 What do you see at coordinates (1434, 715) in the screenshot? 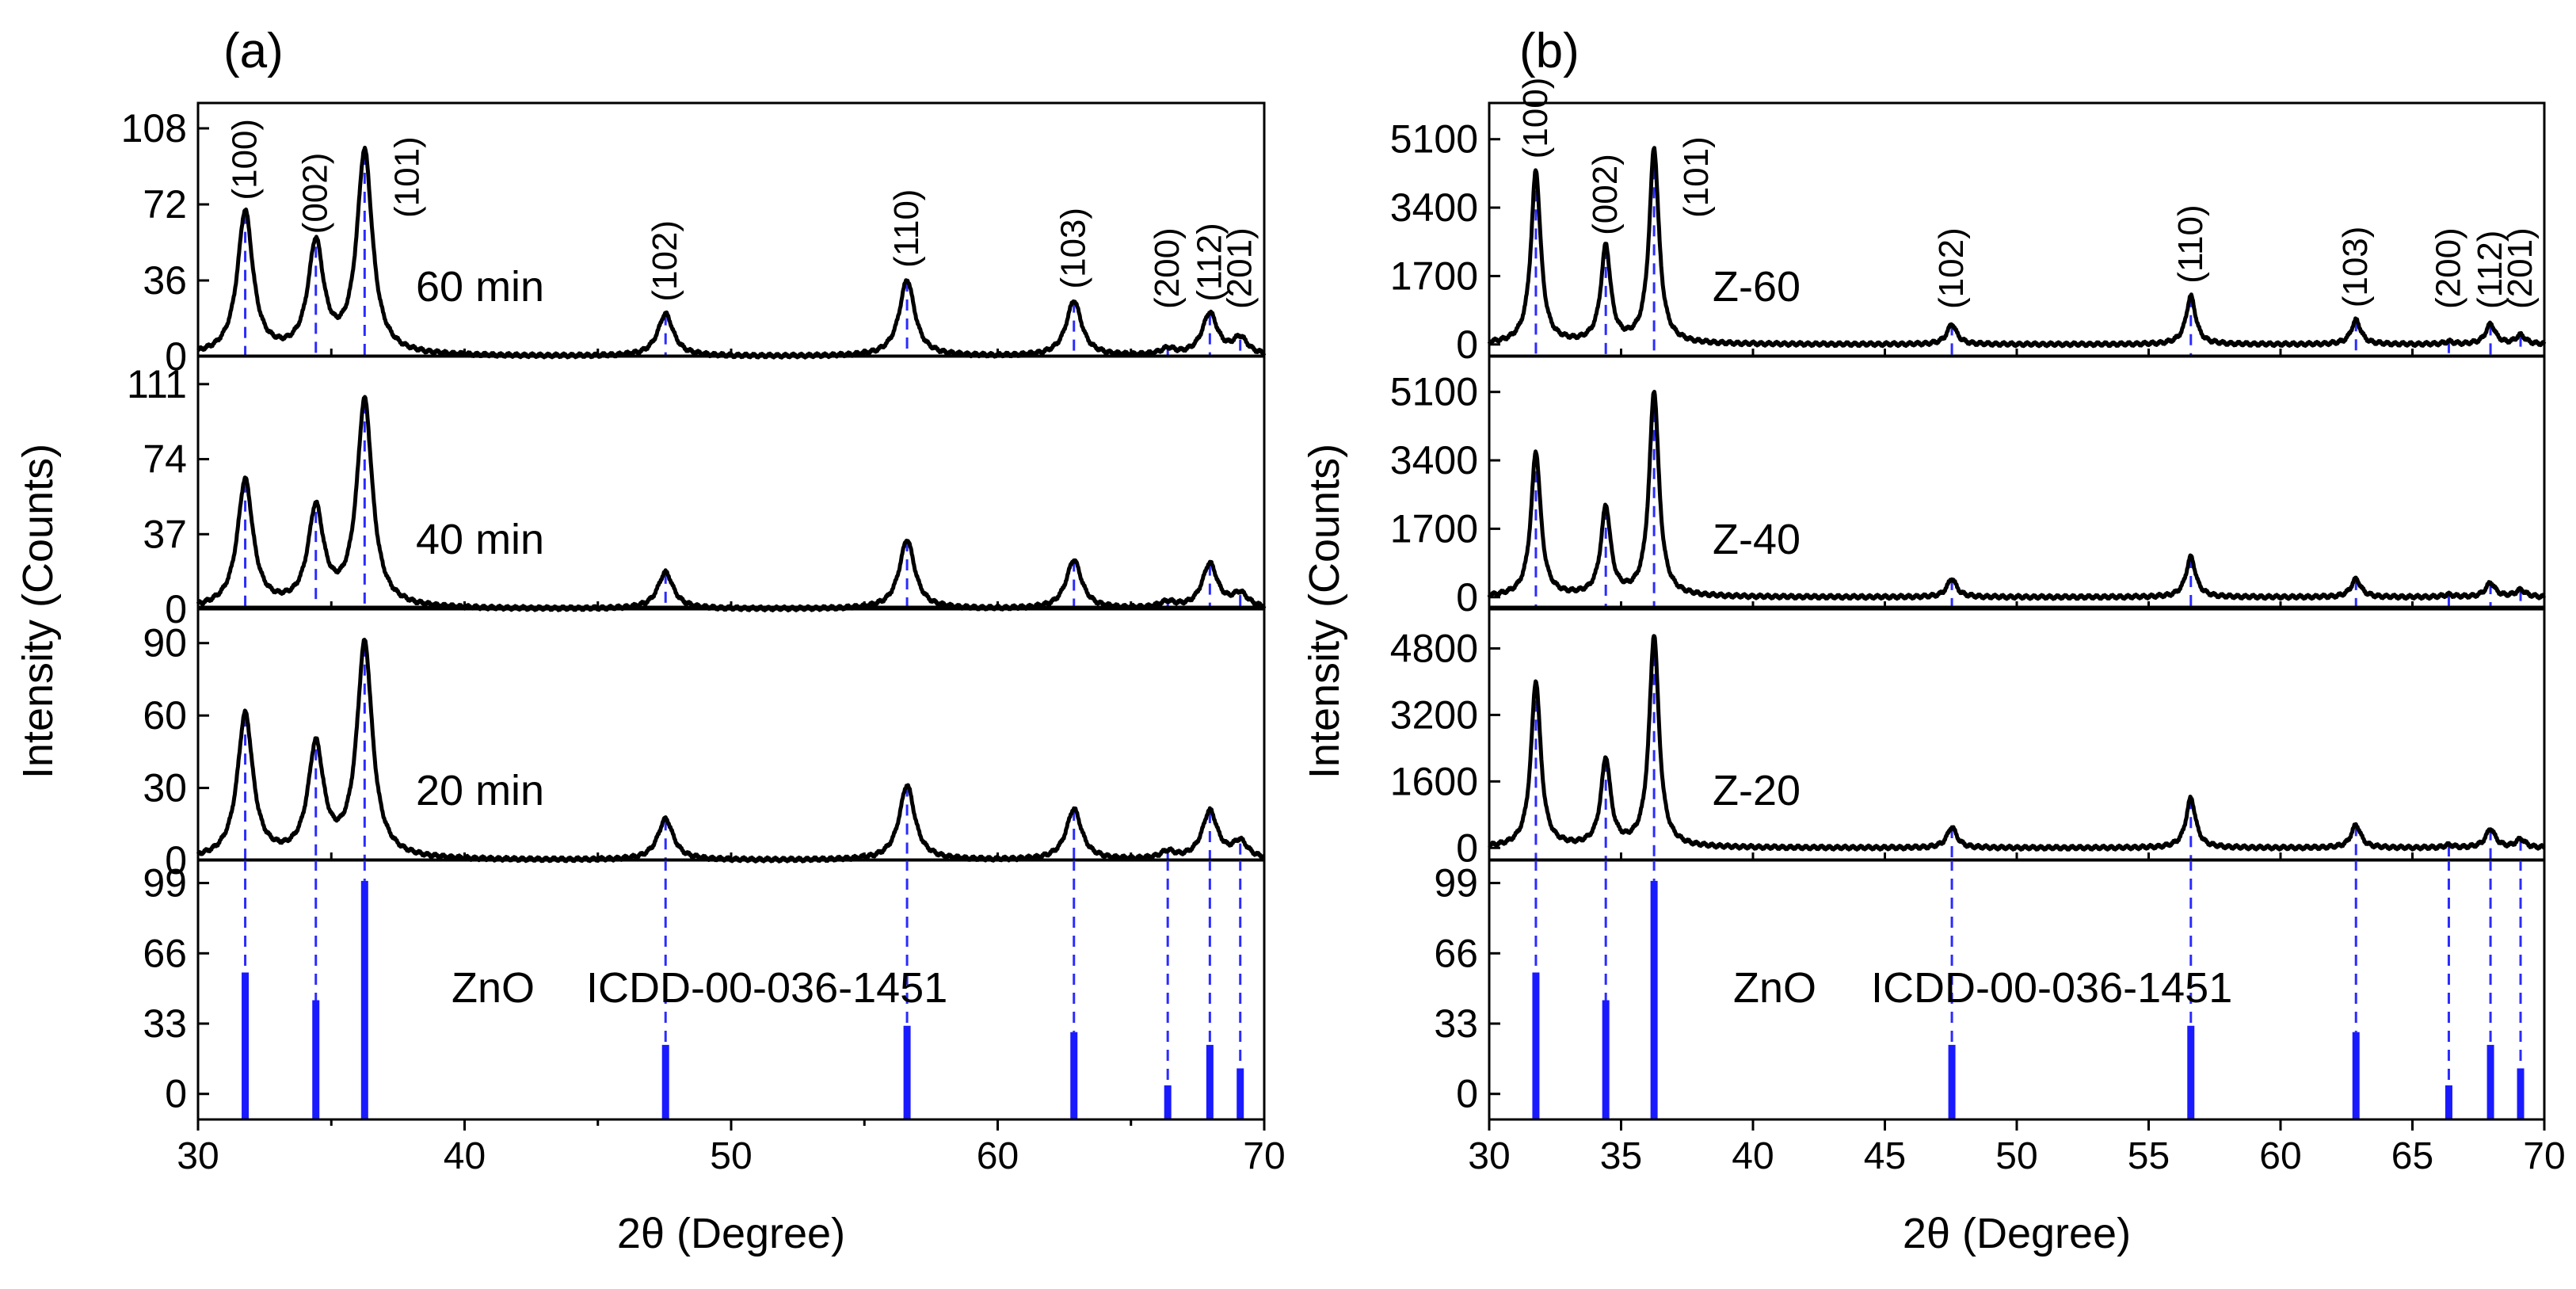
I see `panel-b-subplot-3-ytick-label-2: 3200` at bounding box center [1434, 715].